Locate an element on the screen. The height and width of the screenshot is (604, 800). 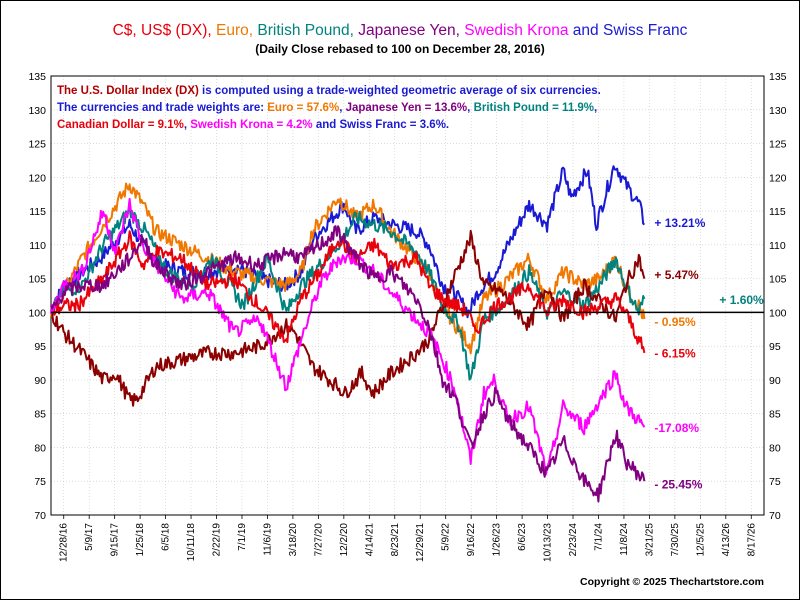
annotation-line-3-part-2: Swedish Krona = 4.2% is located at coordinates (251, 125).